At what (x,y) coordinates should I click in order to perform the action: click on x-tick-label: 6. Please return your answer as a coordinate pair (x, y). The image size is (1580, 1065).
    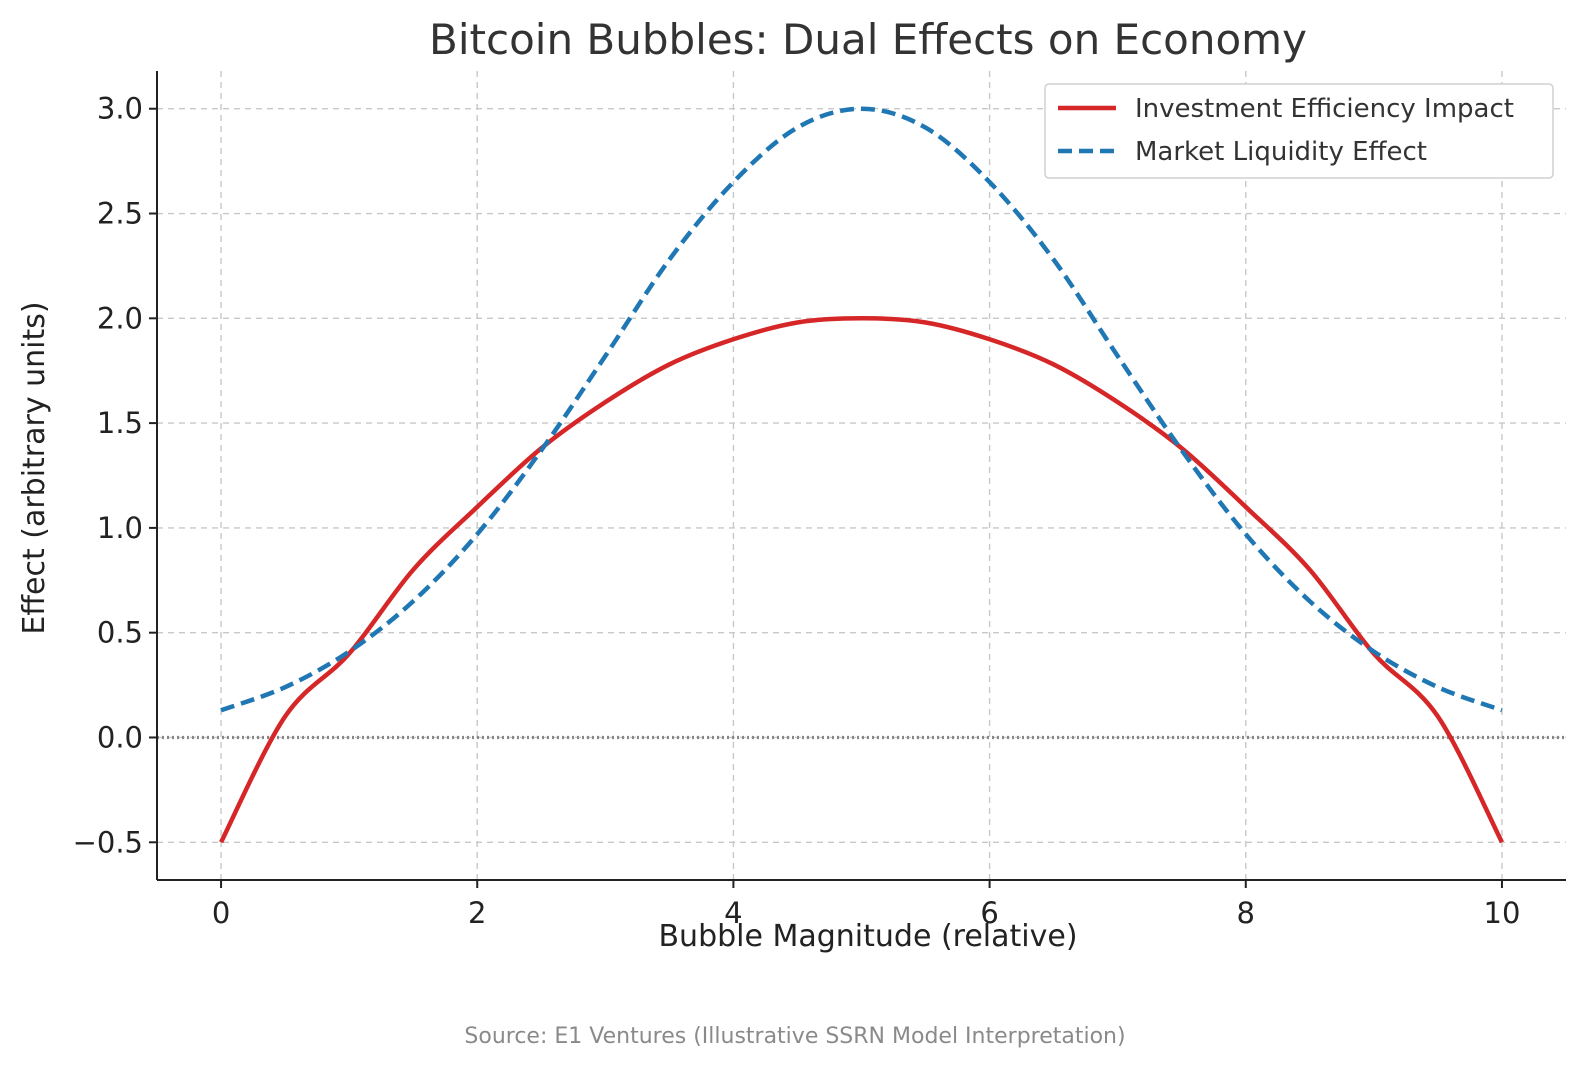
    Looking at the image, I should click on (989, 913).